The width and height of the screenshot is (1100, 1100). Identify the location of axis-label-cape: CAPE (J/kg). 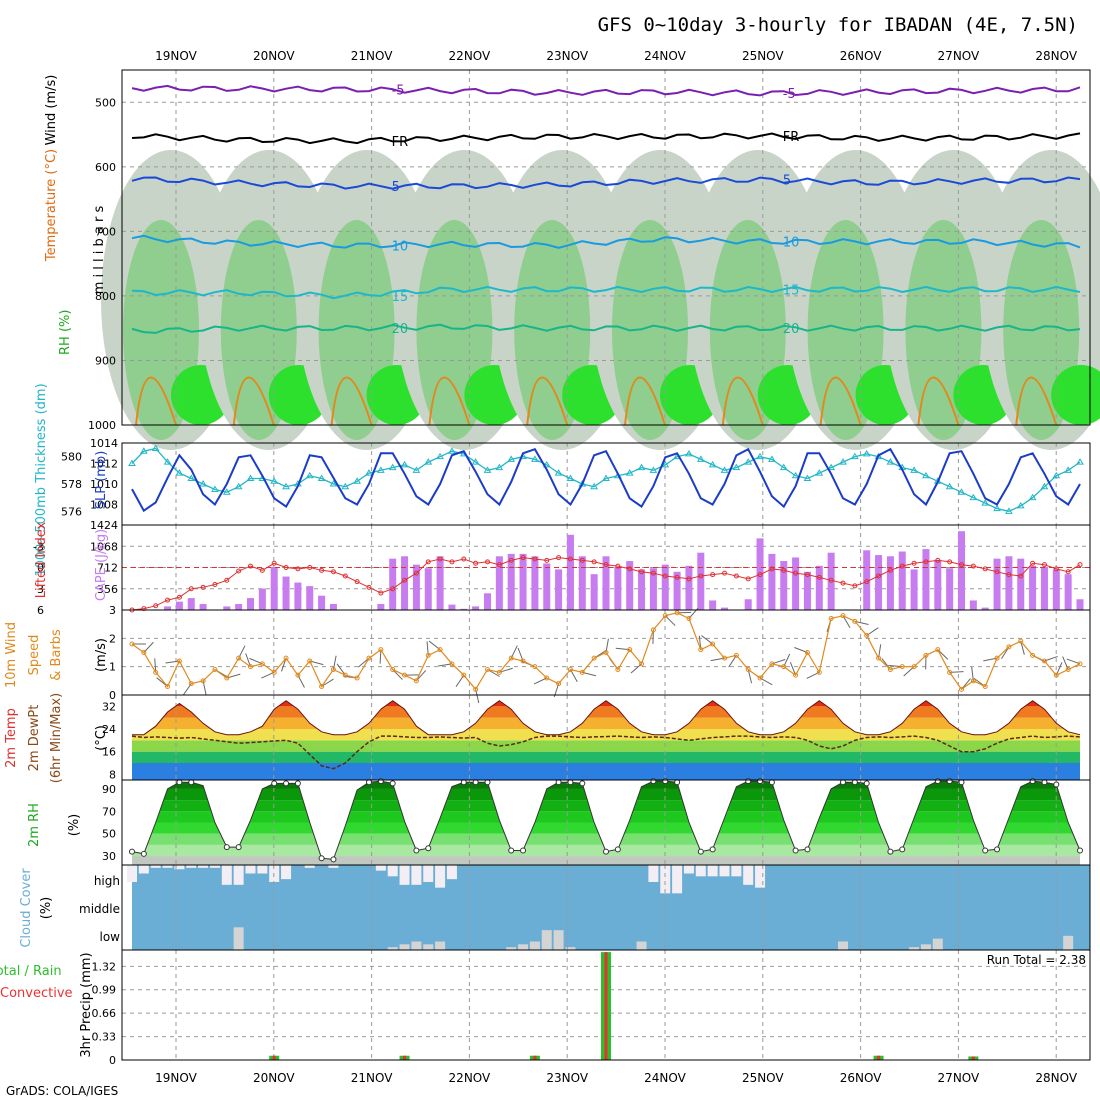
(101, 565).